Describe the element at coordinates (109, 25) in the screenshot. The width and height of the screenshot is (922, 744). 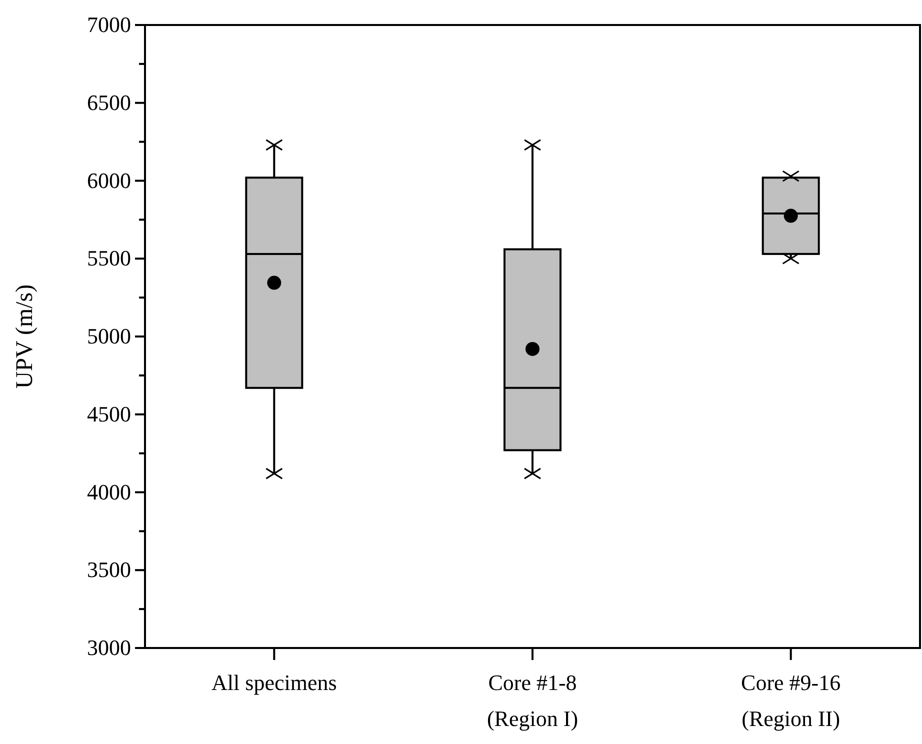
I see `y-tick-label: 7000` at that location.